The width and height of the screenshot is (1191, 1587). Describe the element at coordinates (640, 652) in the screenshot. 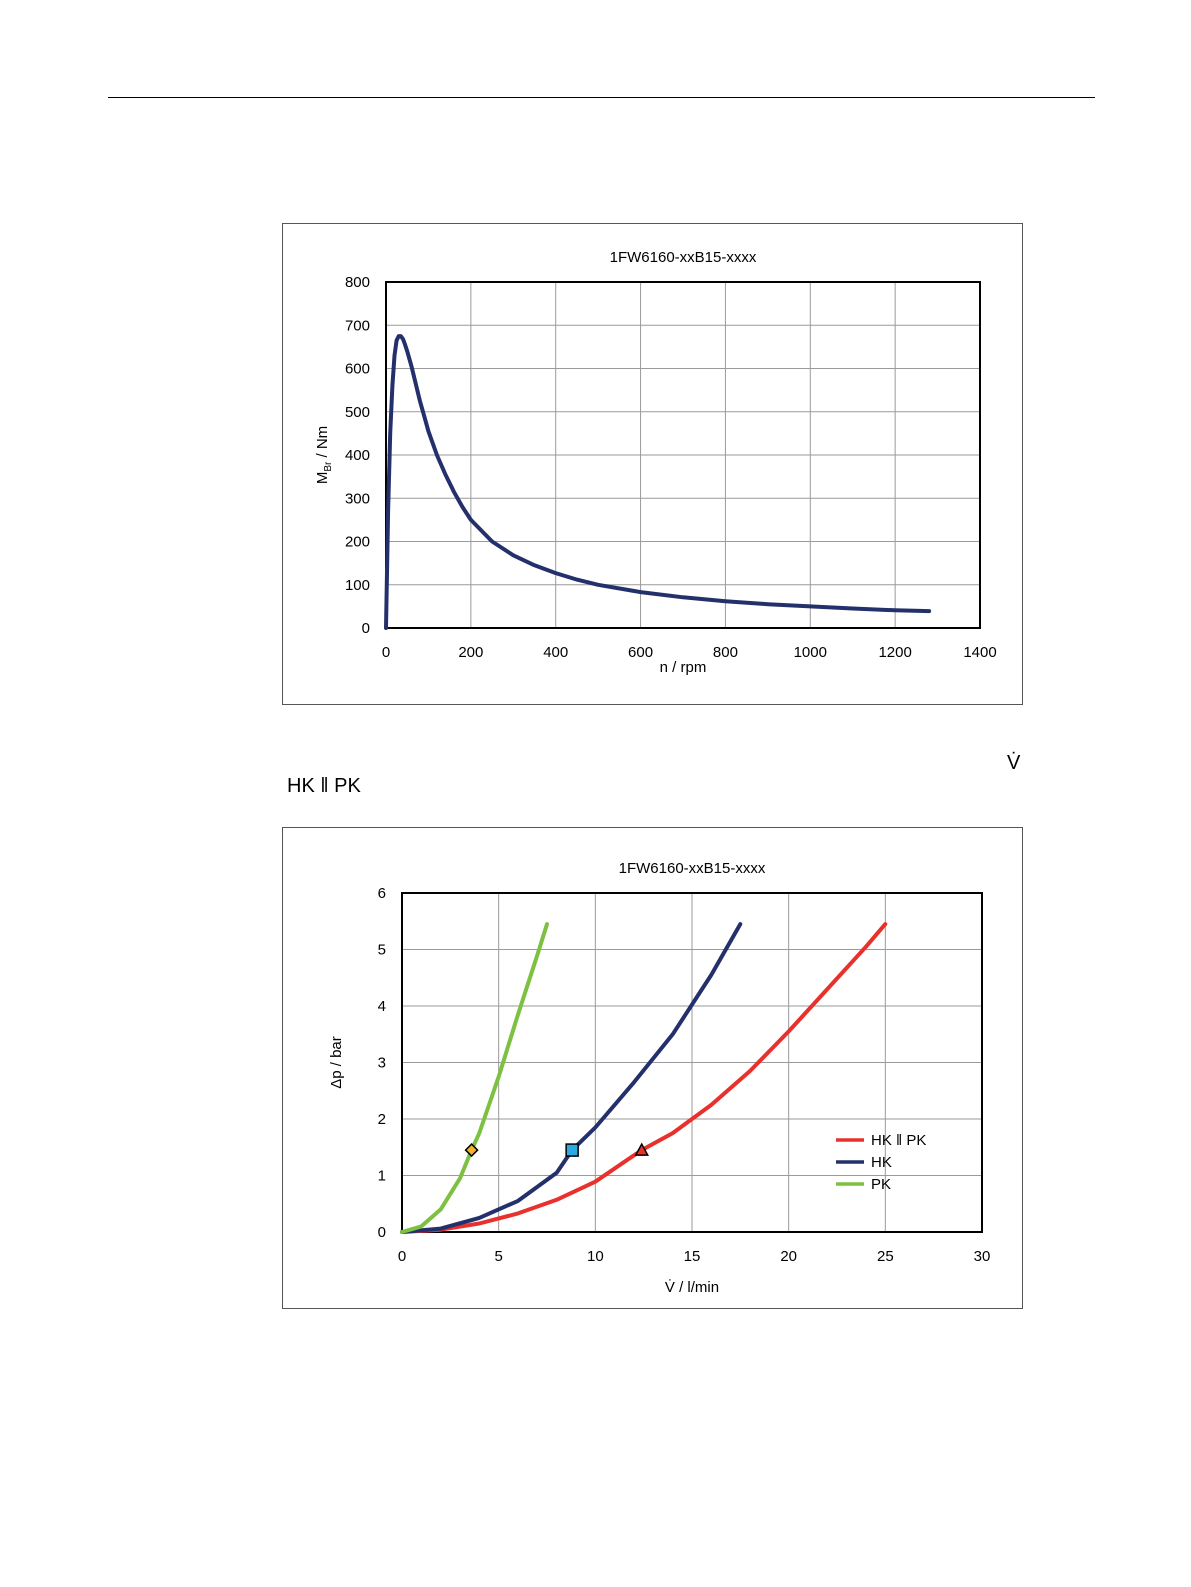

I see `x-tick-label: 600` at that location.